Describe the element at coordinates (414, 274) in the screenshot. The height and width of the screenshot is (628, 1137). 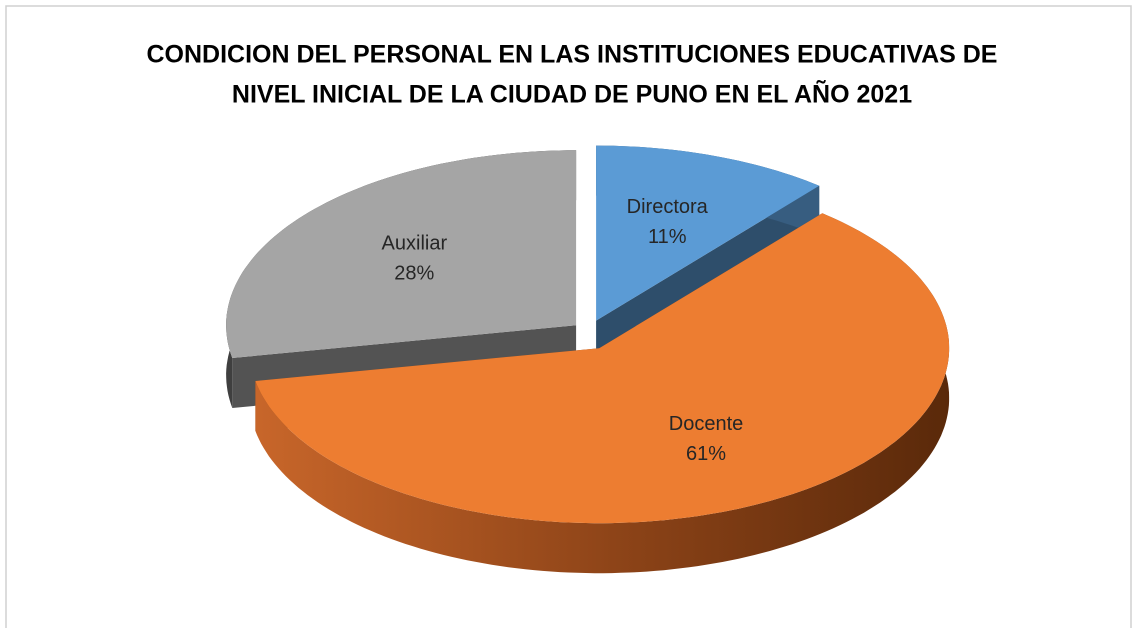
I see `value-label: 28%` at that location.